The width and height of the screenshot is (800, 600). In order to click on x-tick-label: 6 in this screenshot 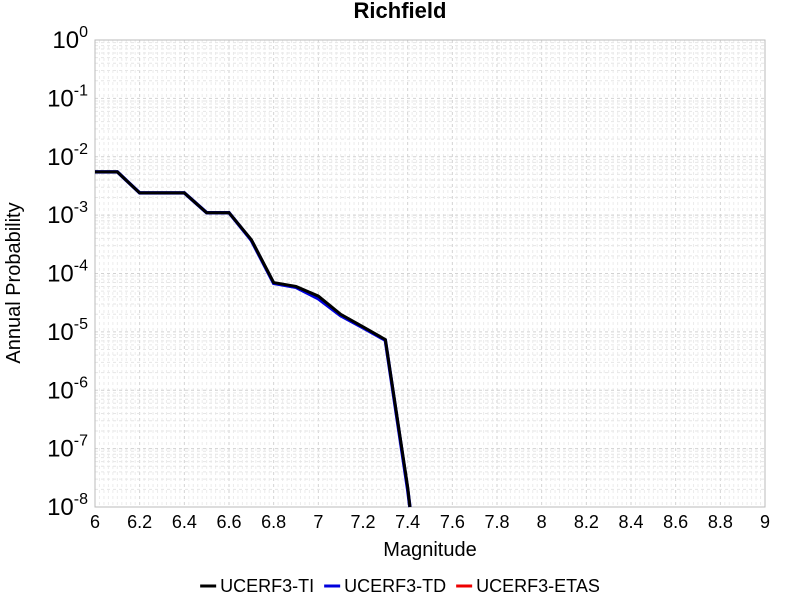, I will do `click(95, 522)`.